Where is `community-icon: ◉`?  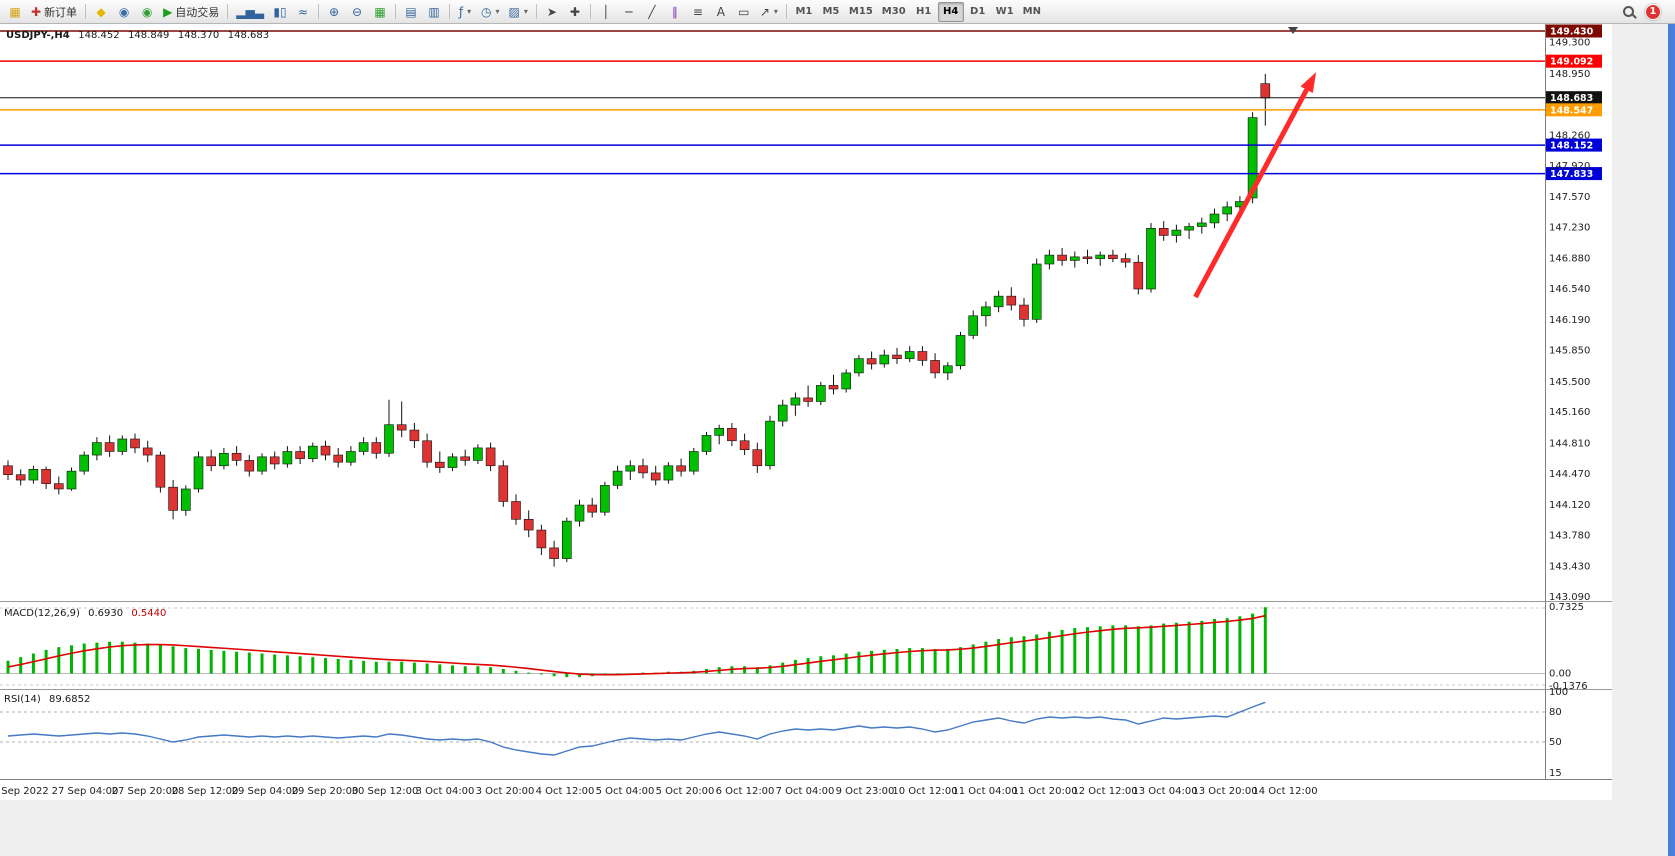 community-icon: ◉ is located at coordinates (147, 12).